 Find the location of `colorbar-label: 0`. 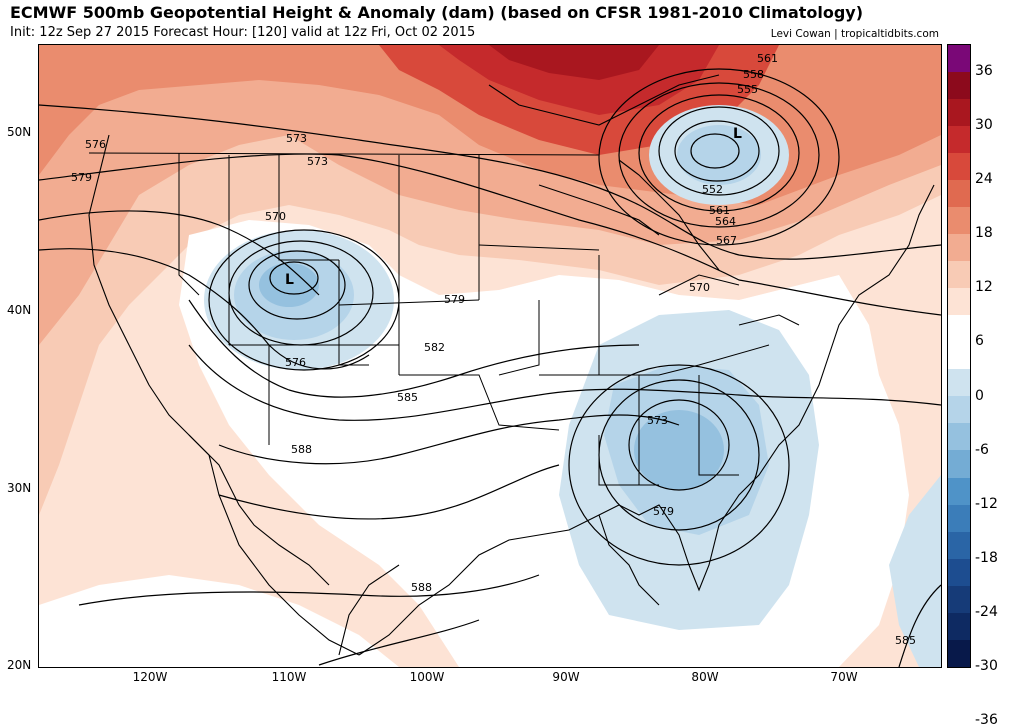

colorbar-label: 0 is located at coordinates (979, 395).